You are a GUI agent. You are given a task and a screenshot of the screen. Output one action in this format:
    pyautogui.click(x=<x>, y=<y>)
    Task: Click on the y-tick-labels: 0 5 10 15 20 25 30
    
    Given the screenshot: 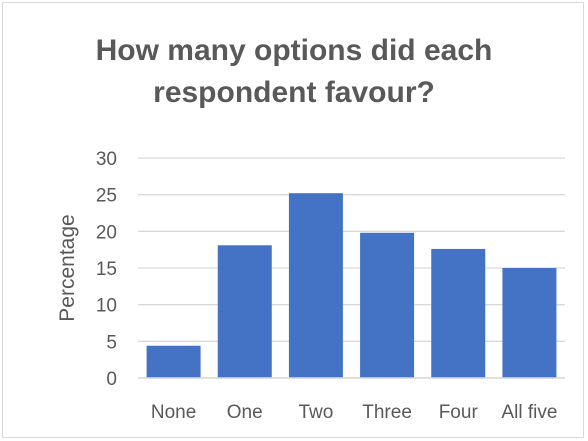 What is the action you would take?
    pyautogui.click(x=106, y=269)
    